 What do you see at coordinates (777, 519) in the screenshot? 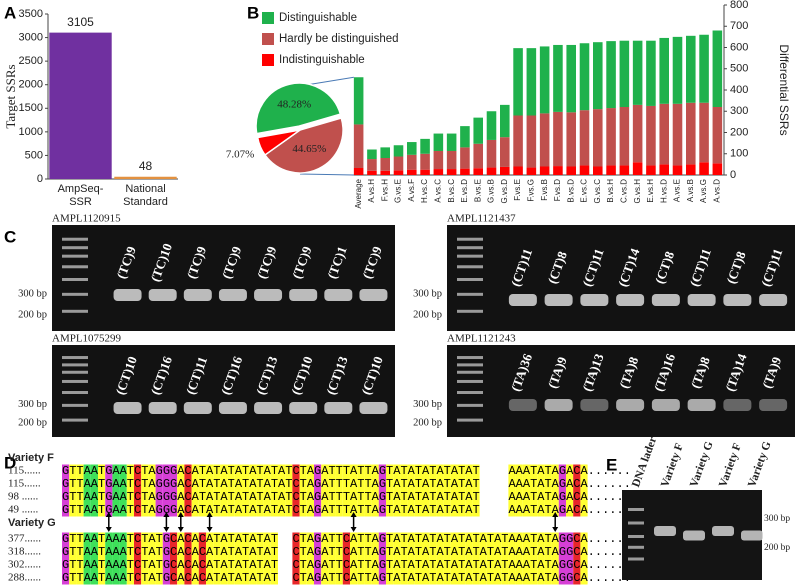
I see `size-marker: 300 bp` at bounding box center [777, 519].